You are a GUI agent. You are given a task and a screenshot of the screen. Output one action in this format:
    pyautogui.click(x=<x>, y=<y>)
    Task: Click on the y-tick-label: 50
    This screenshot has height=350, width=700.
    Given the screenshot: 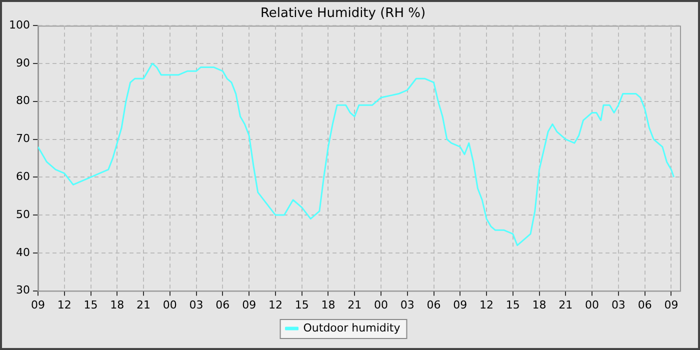 What is the action you would take?
    pyautogui.click(x=23, y=214)
    